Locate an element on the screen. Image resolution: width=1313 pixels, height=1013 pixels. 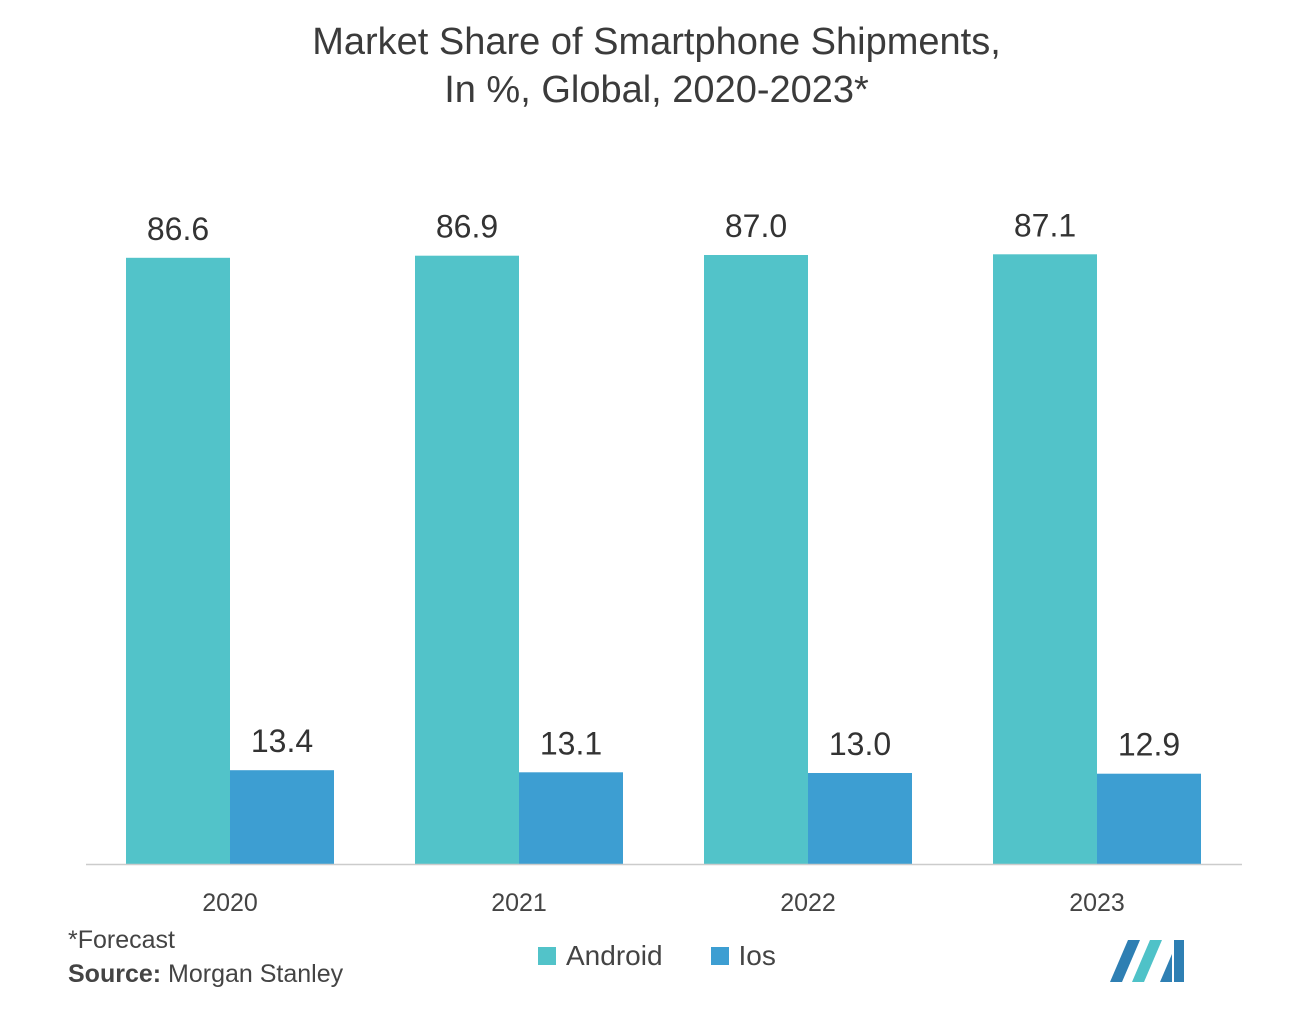
x-tick-label-2022: 2022 is located at coordinates (808, 903).